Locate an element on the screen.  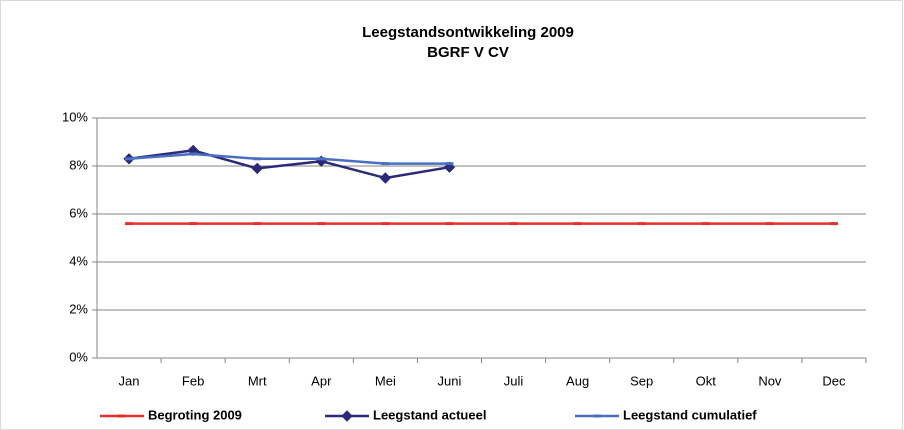
legend-label: Leegstand cumulatief is located at coordinates (690, 414).